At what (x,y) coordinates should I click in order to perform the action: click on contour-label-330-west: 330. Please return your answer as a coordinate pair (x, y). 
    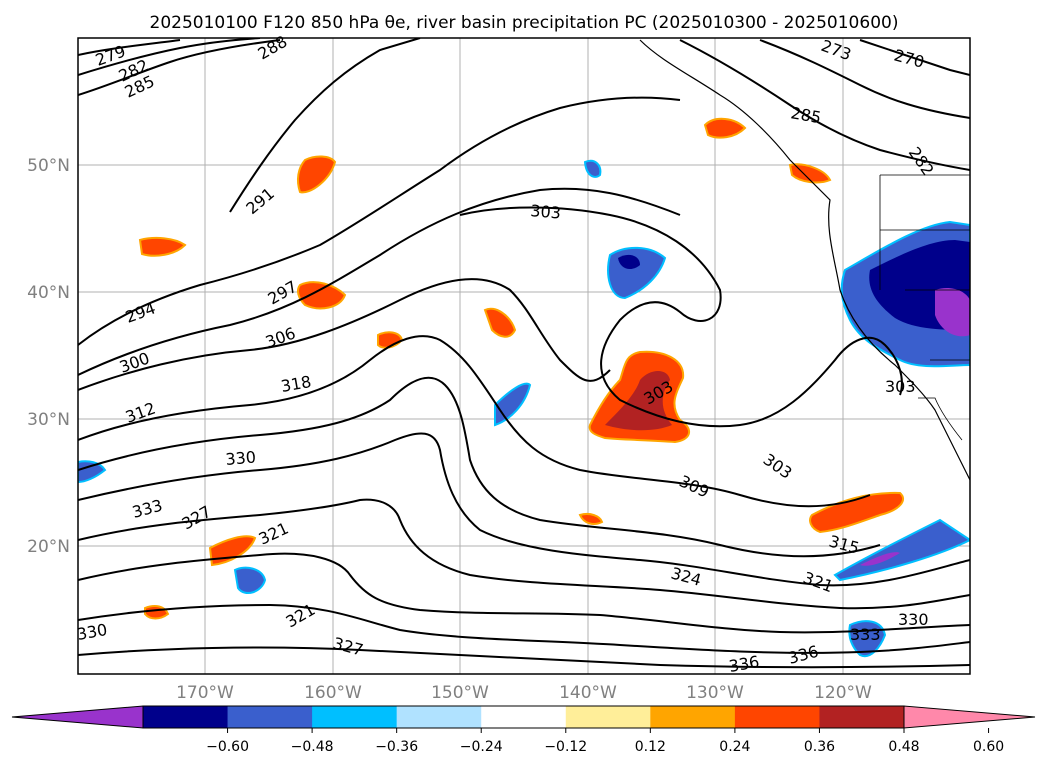
    Looking at the image, I should click on (241, 458).